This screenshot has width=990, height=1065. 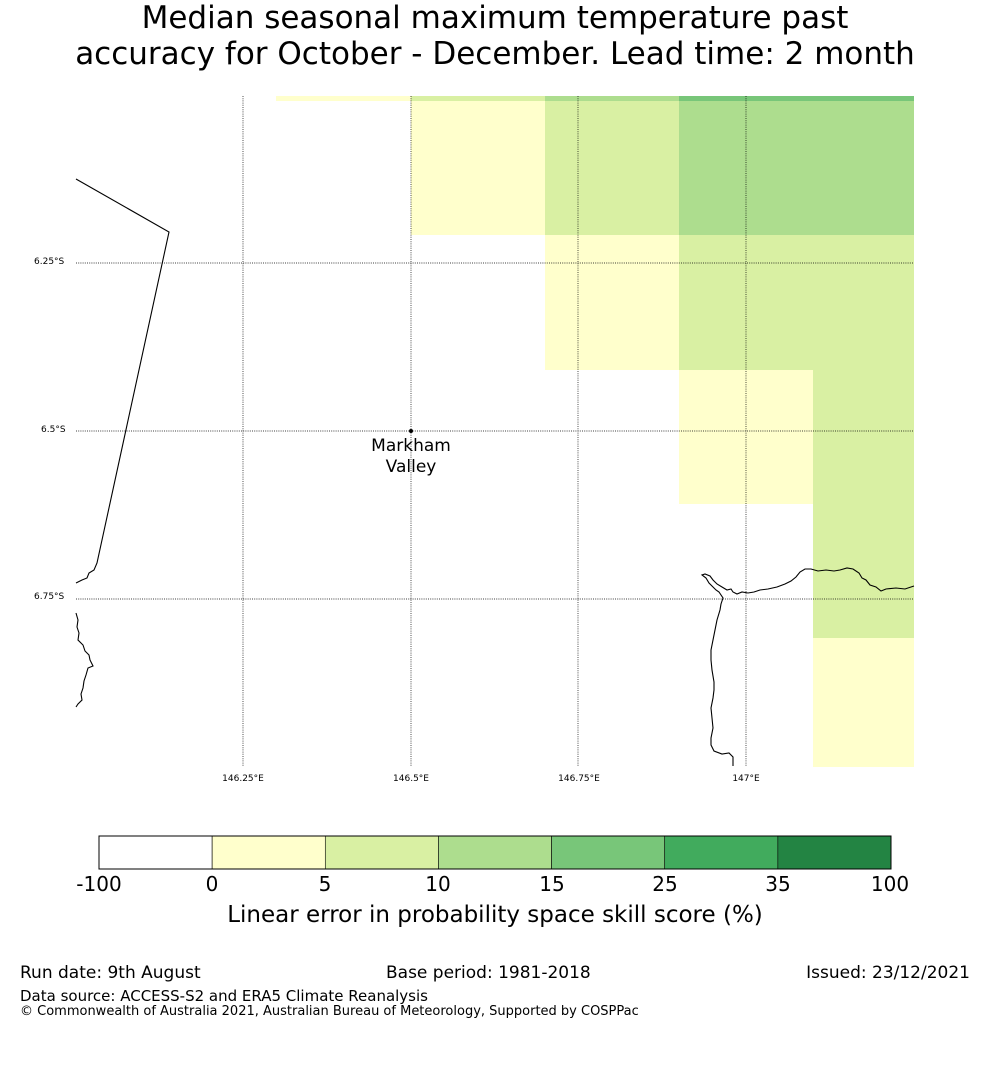 I want to click on place-label: Markham Valley, so click(x=411, y=457).